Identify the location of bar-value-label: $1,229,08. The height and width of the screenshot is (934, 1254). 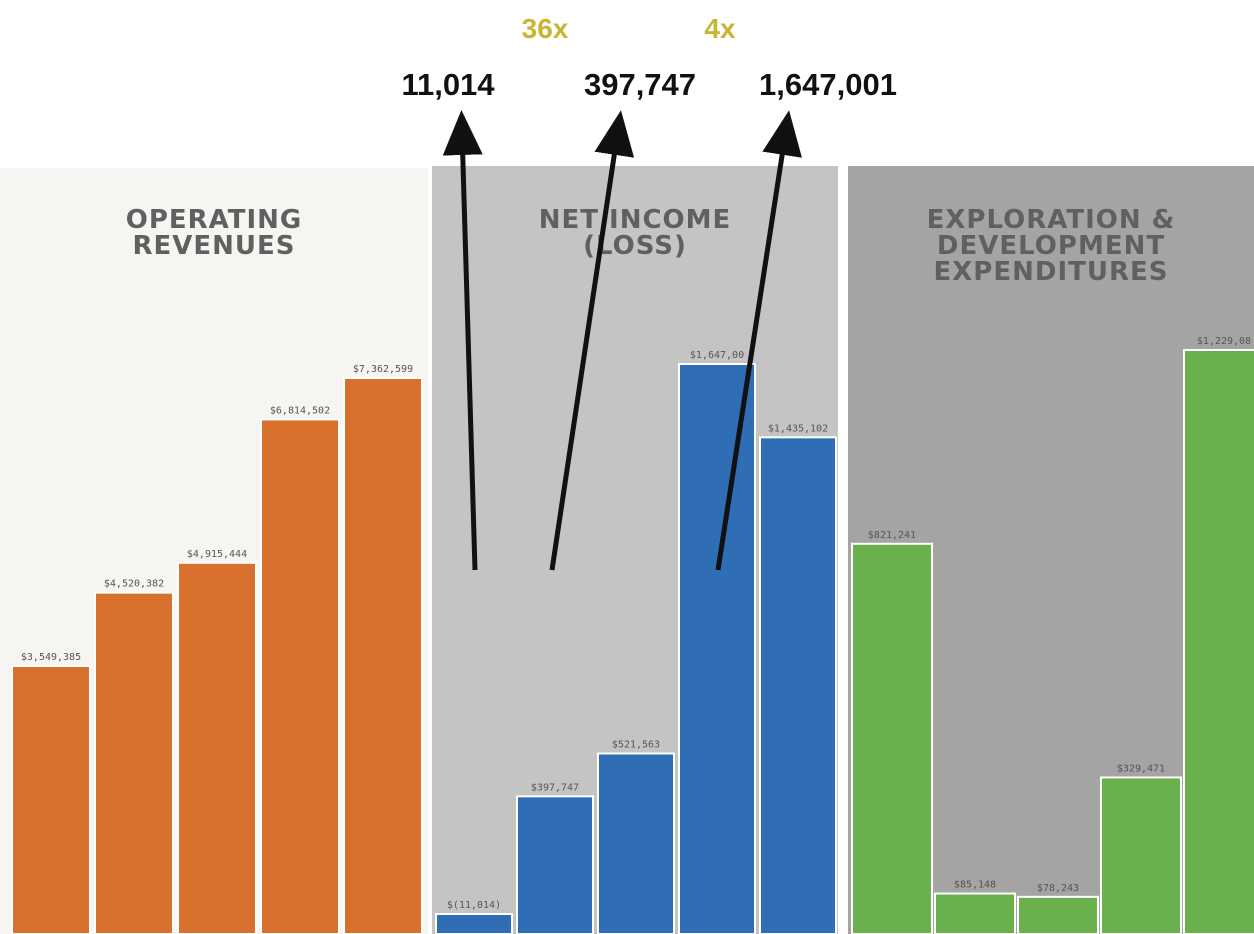
(1224, 341).